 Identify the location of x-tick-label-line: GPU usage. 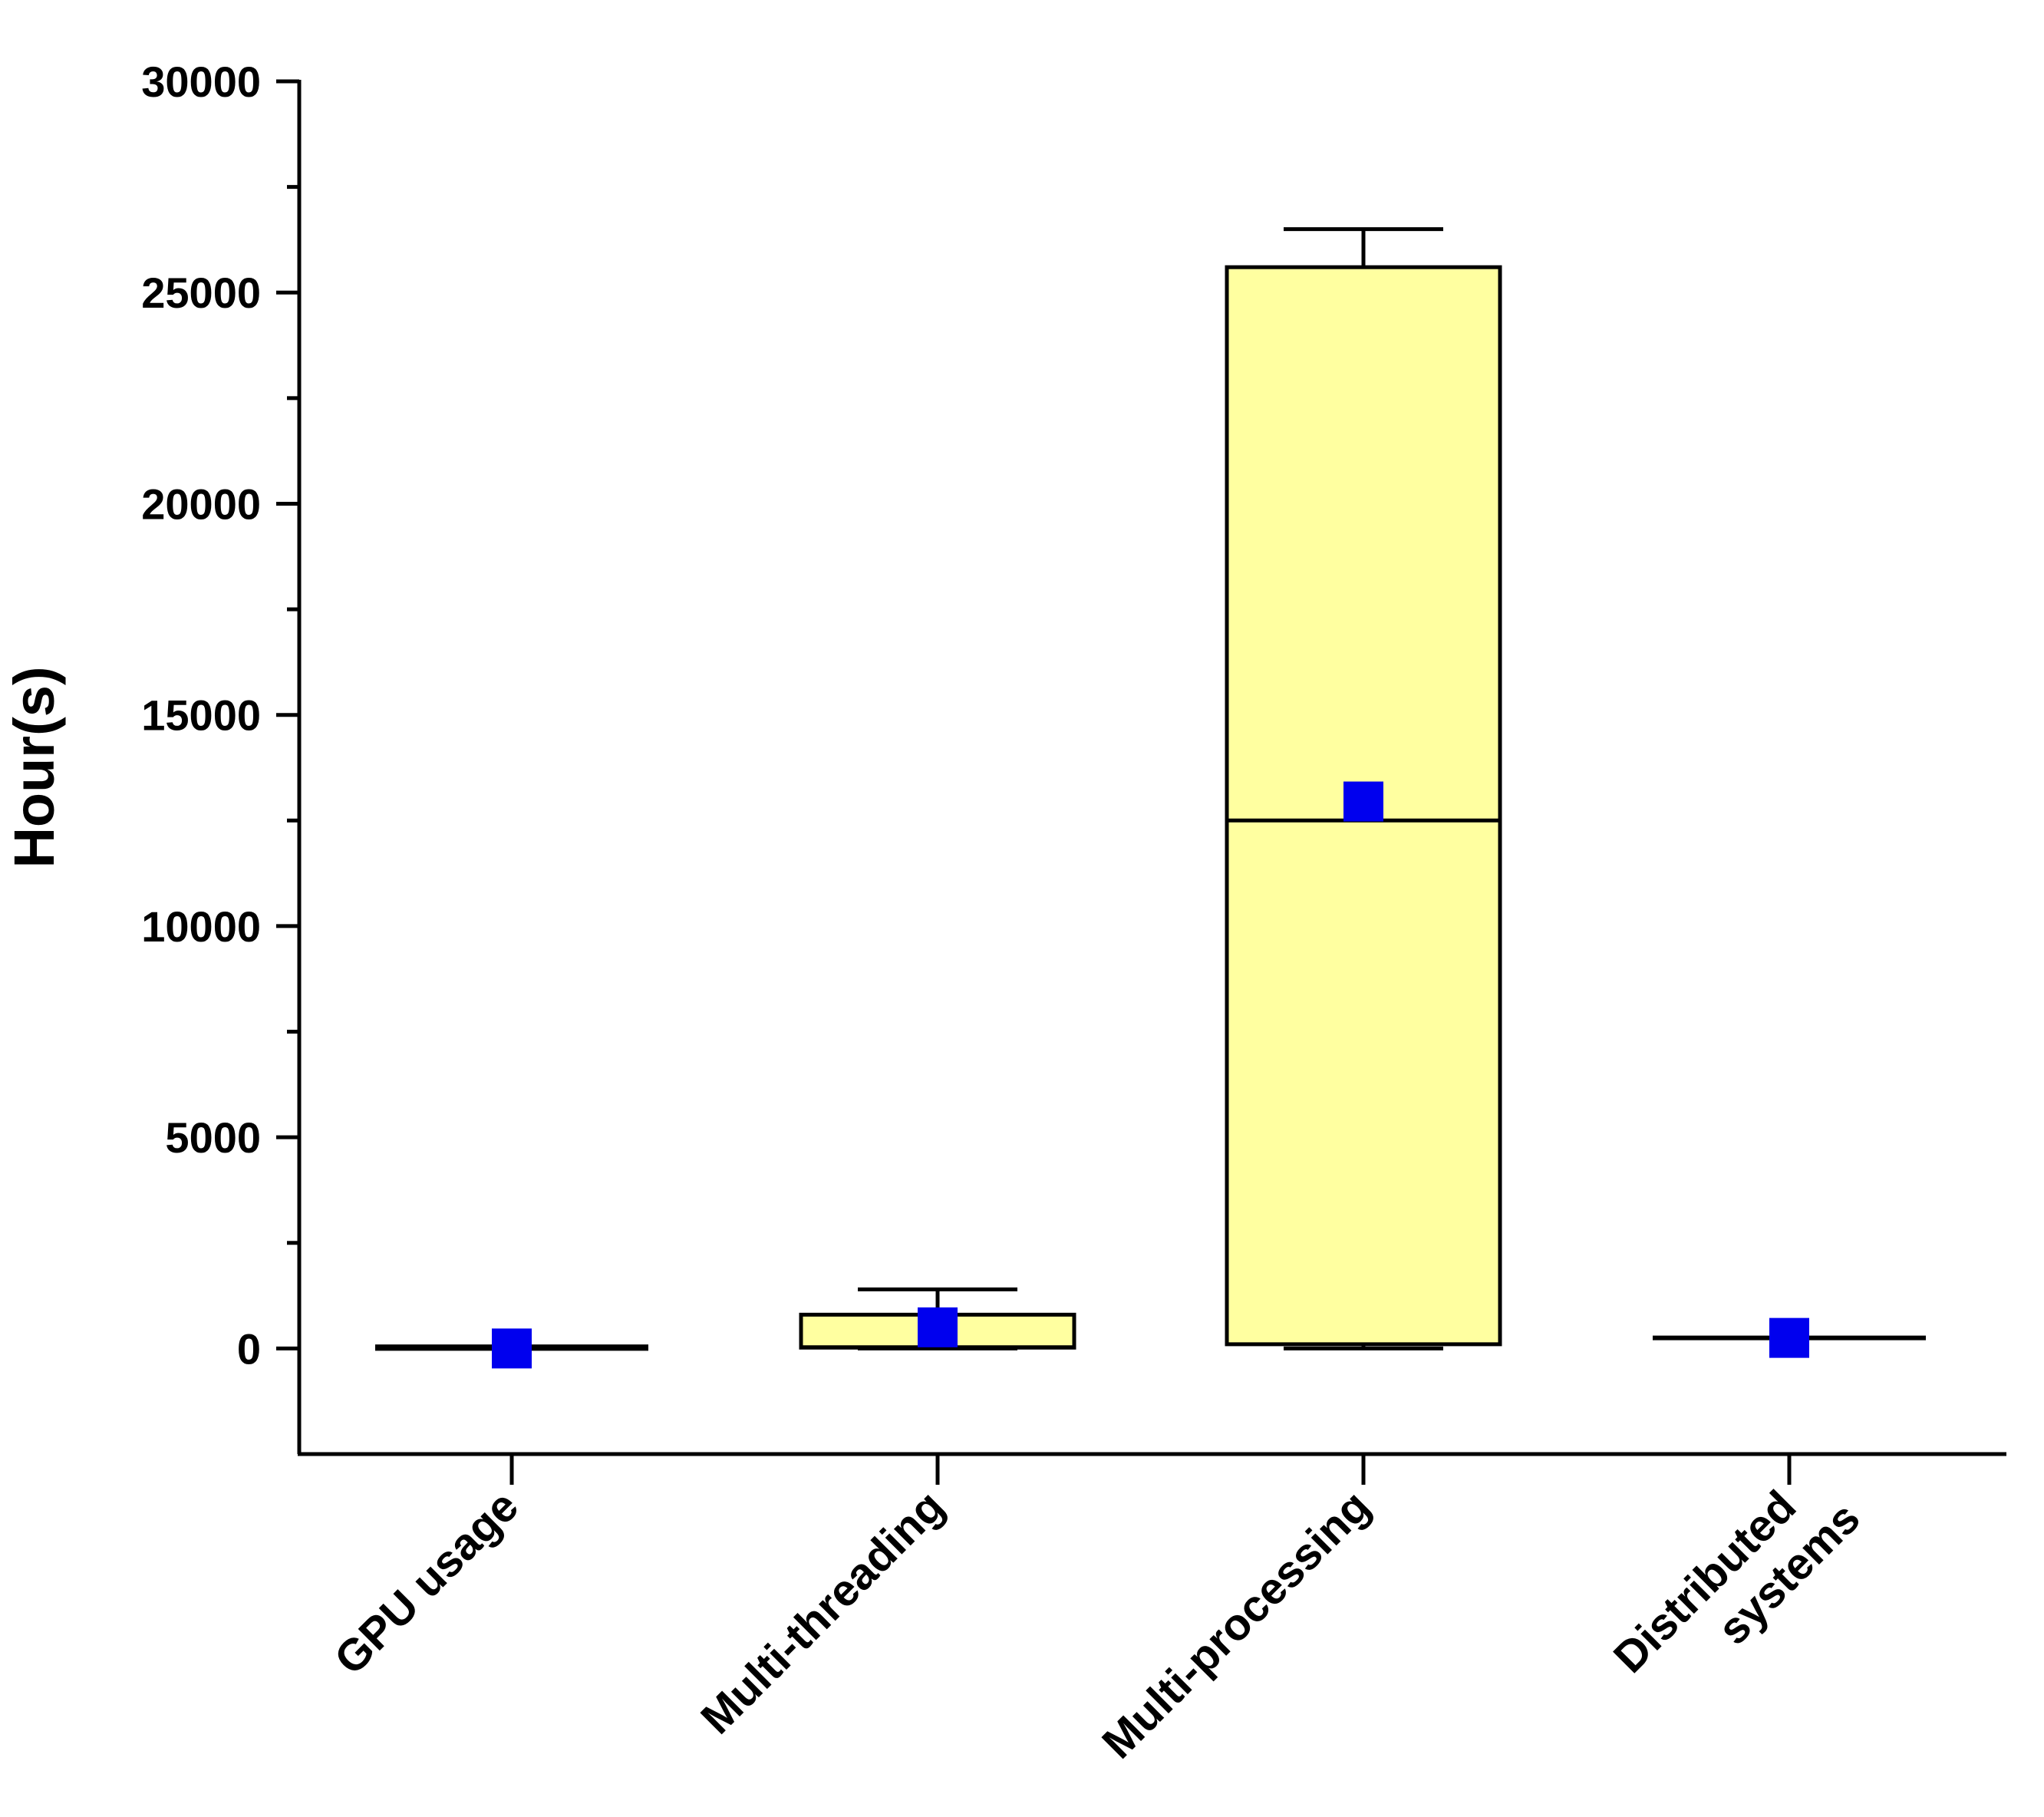
(426, 1582).